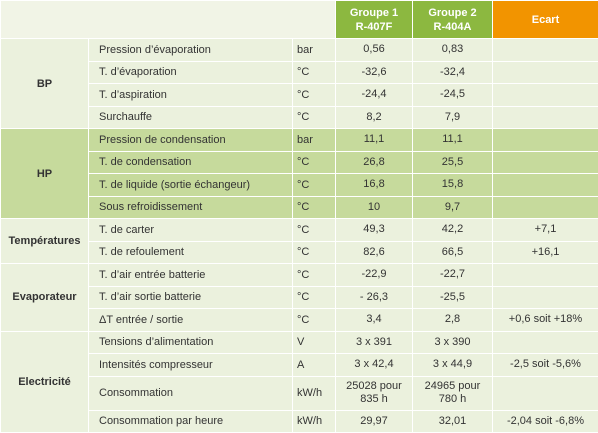 This screenshot has height=433, width=598. I want to click on group-label: HP, so click(44, 173).